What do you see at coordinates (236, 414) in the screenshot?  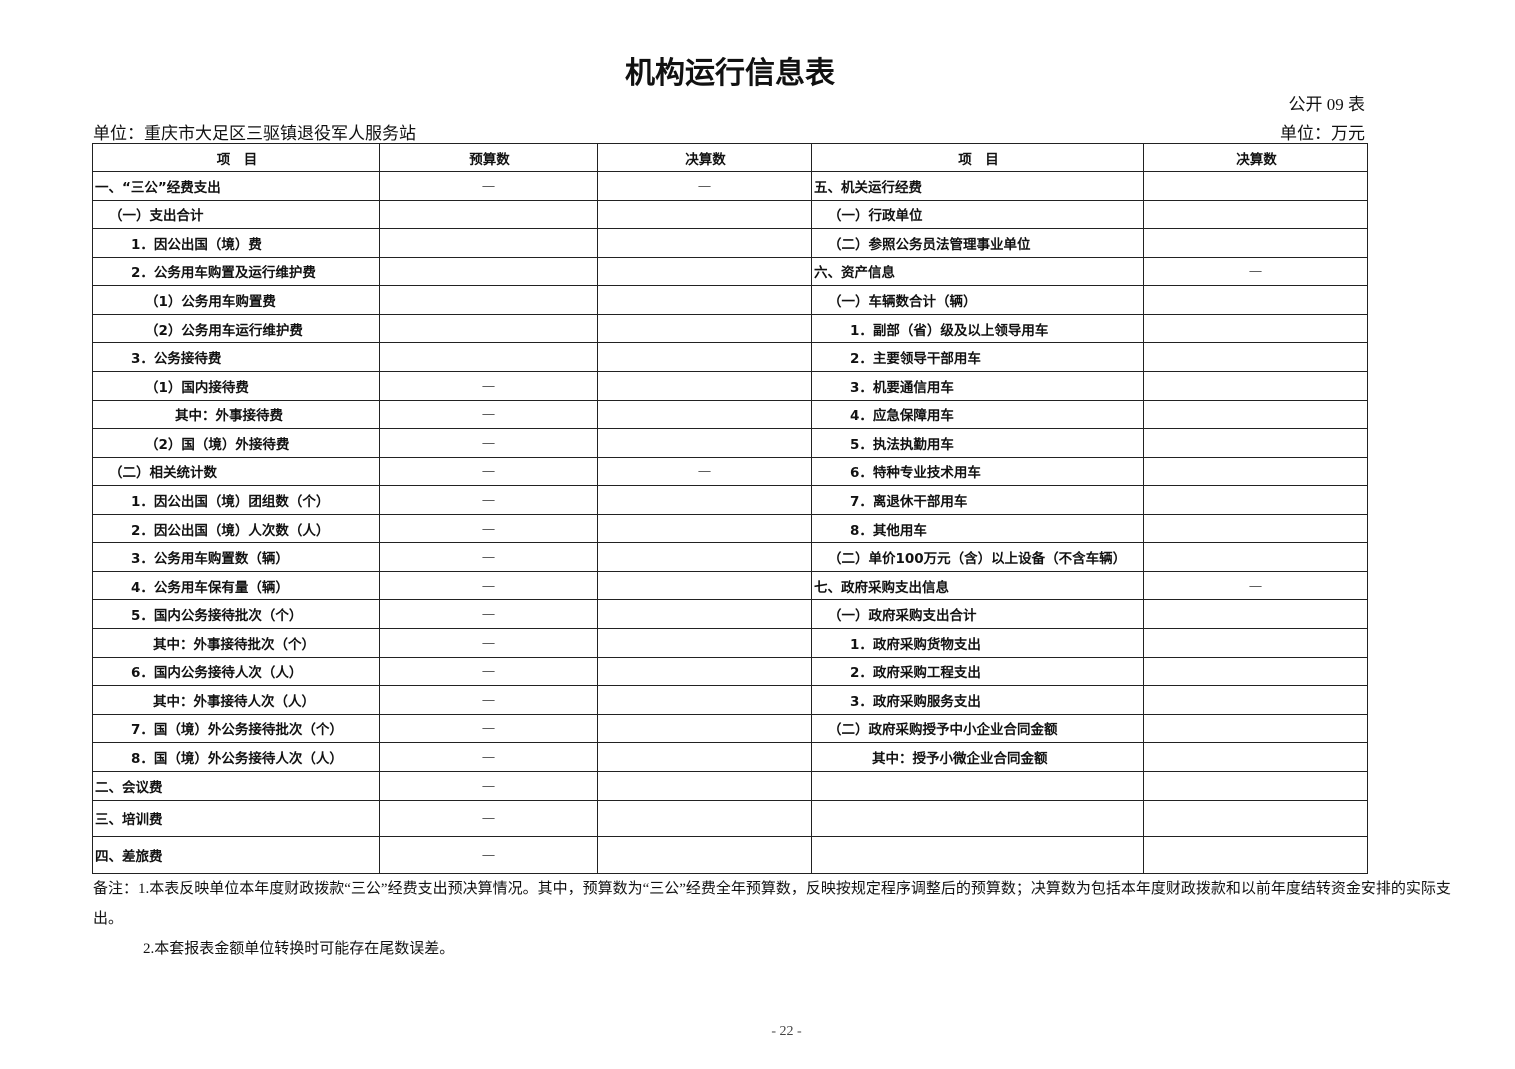 I see `table-cell: 其中：外事接待费` at bounding box center [236, 414].